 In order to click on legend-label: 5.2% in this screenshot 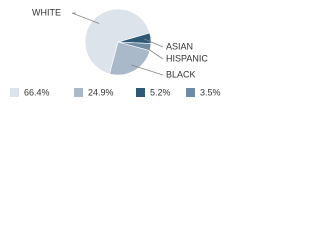, I will do `click(160, 92)`.